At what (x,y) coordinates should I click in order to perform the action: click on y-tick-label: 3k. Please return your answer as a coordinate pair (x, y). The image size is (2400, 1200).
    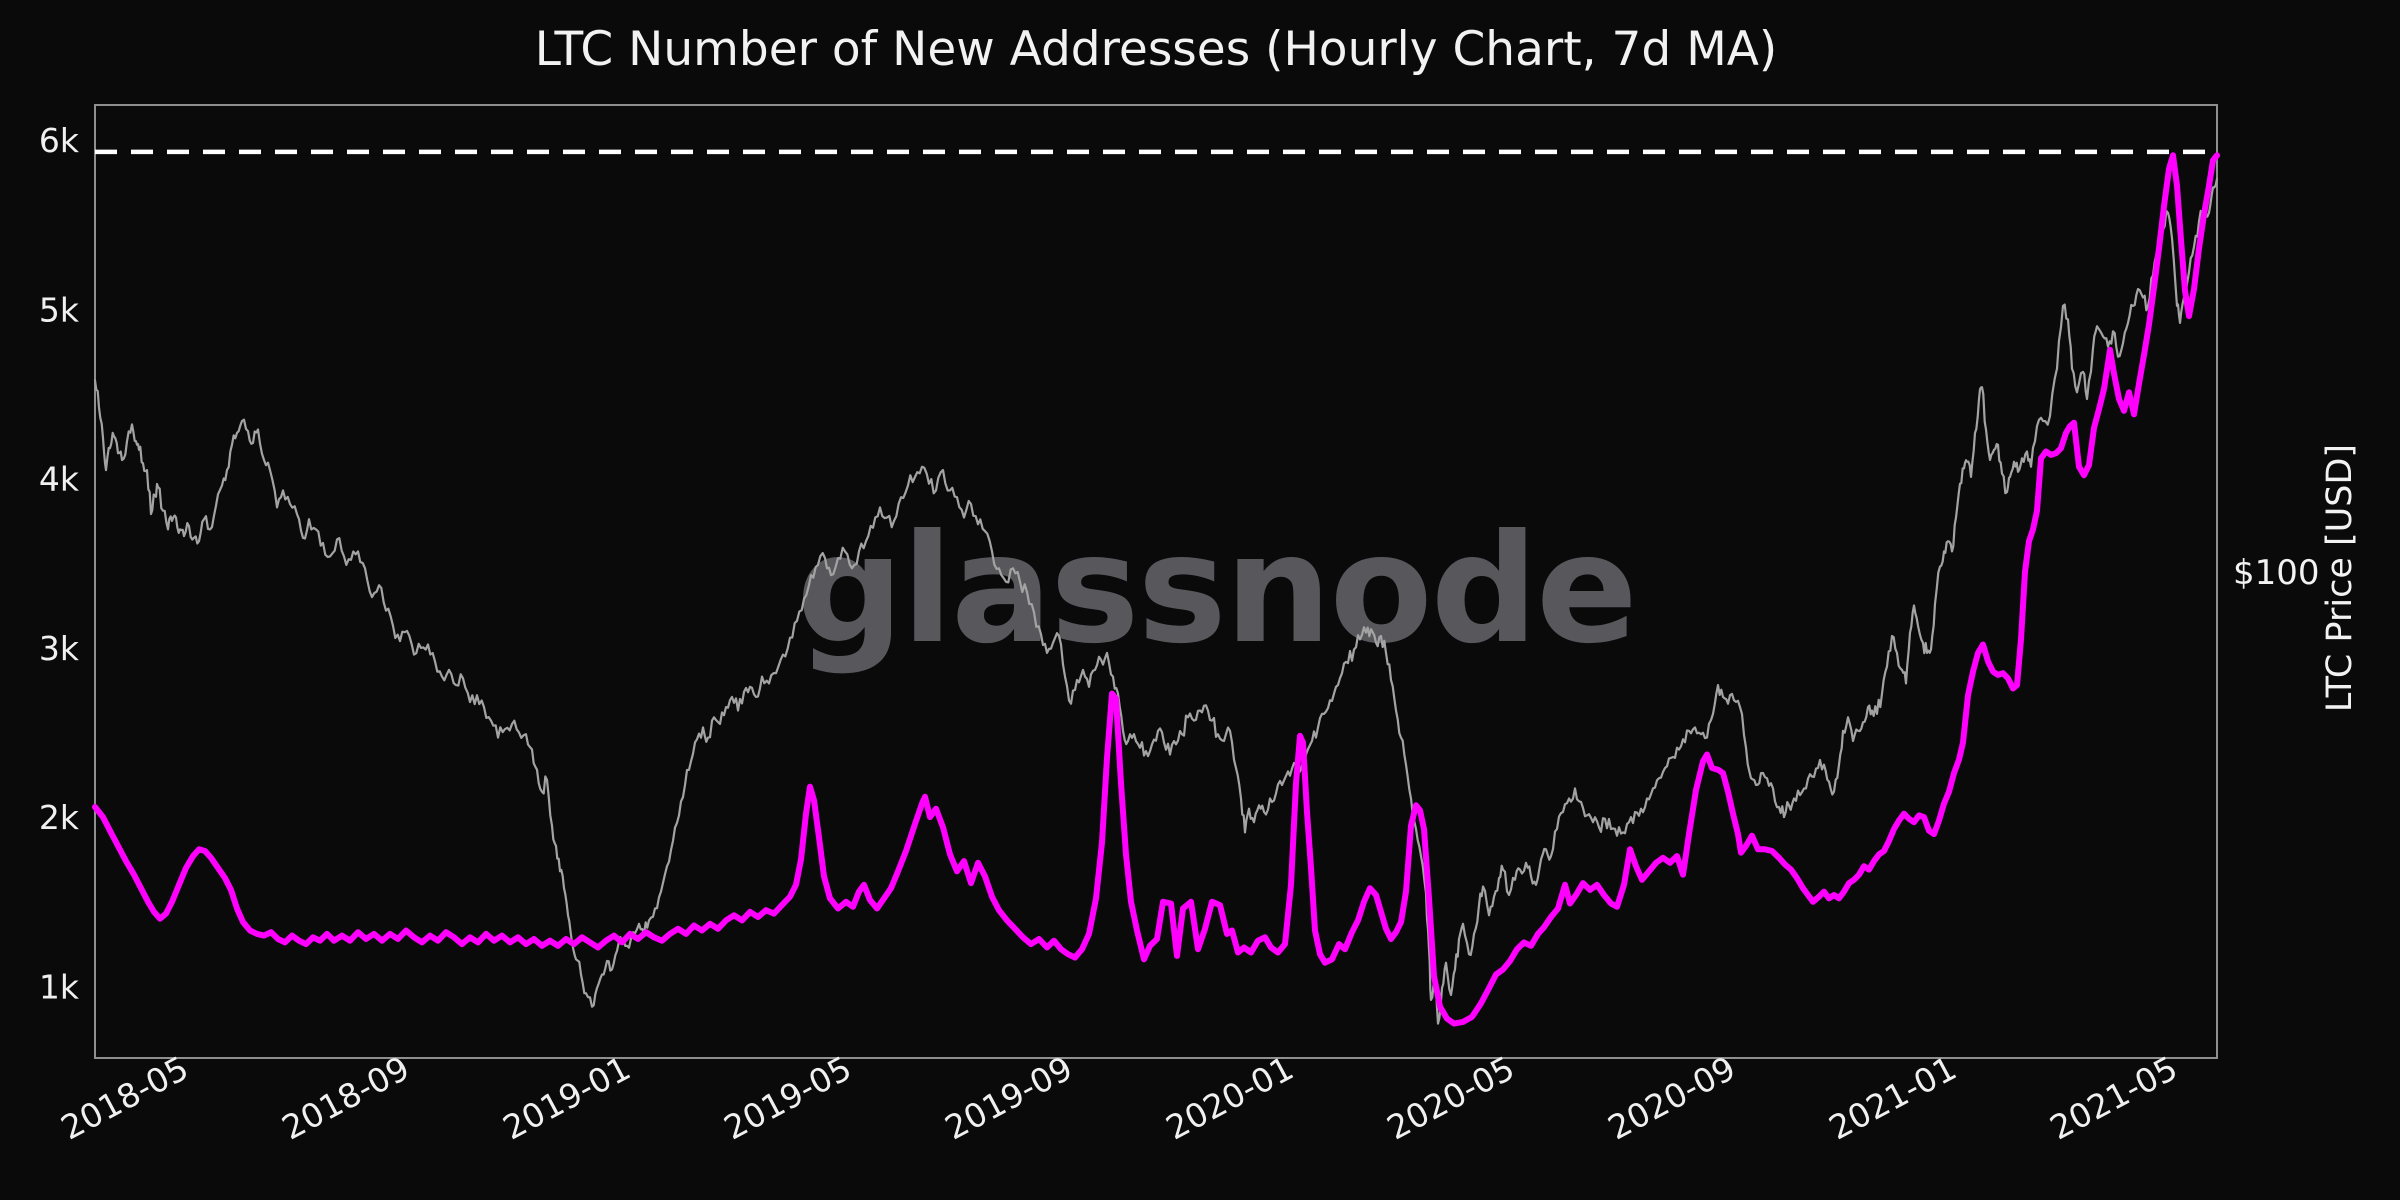
    Looking at the image, I should click on (59, 648).